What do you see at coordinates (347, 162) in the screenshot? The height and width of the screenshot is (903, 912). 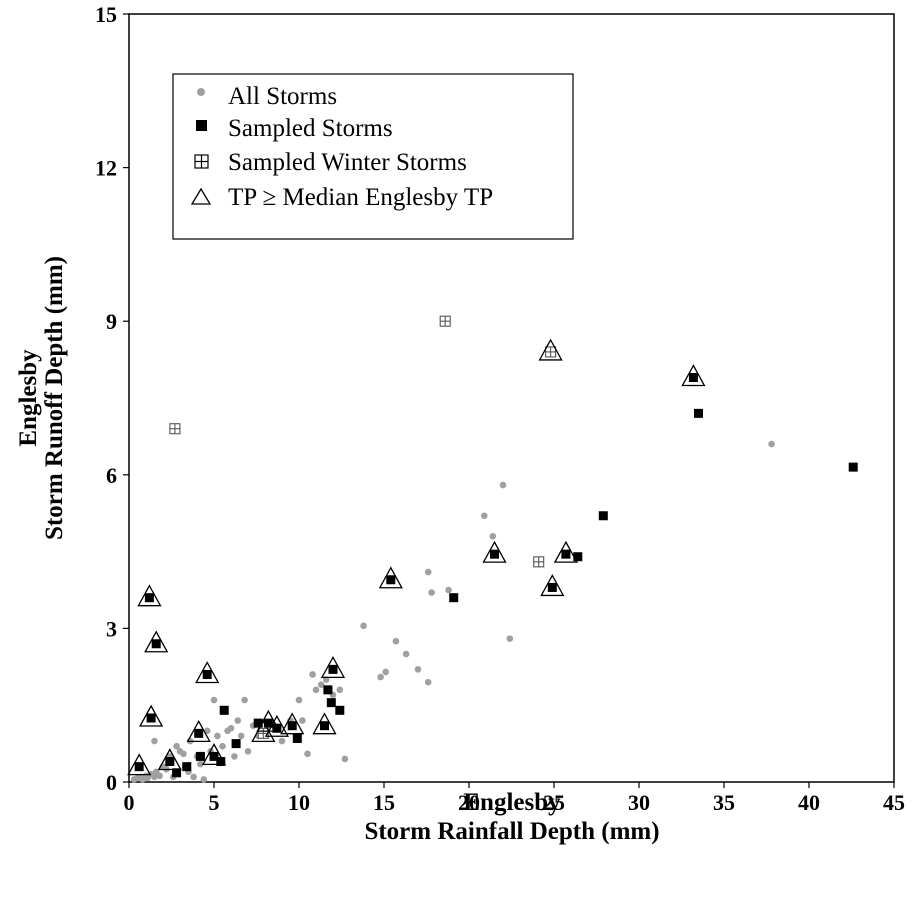 I see `legend-label-sampled-winter-storms: Sampled Winter Storms` at bounding box center [347, 162].